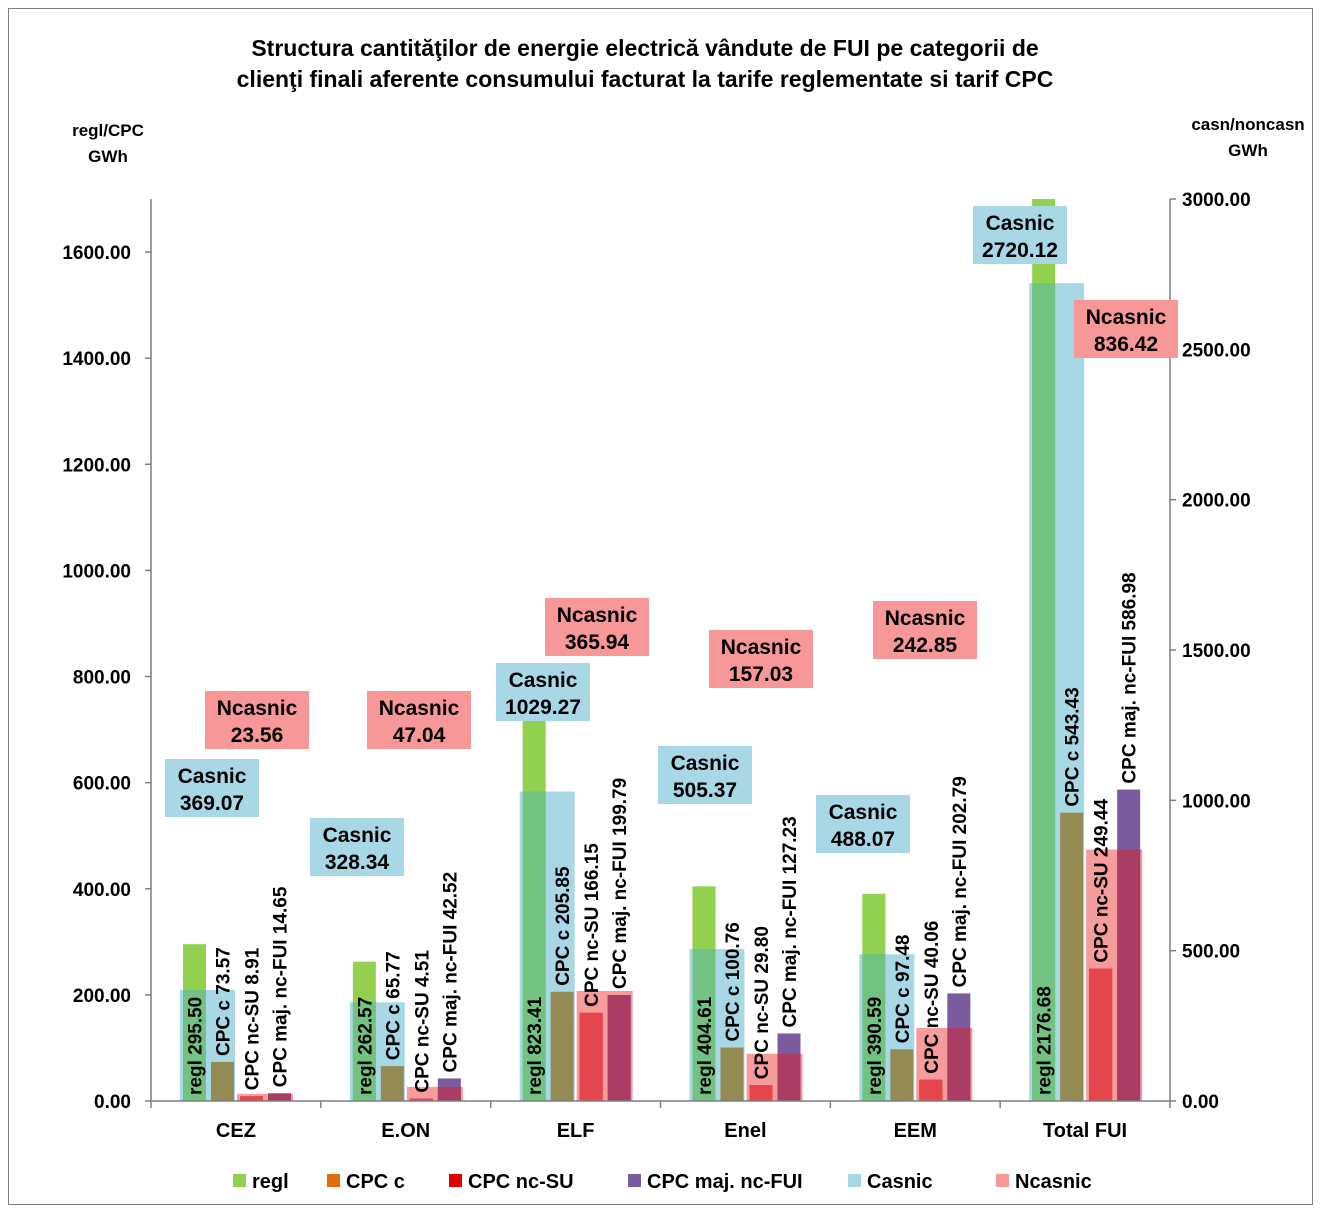 The image size is (1322, 1213). I want to click on category-label: Total FUI, so click(1085, 1131).